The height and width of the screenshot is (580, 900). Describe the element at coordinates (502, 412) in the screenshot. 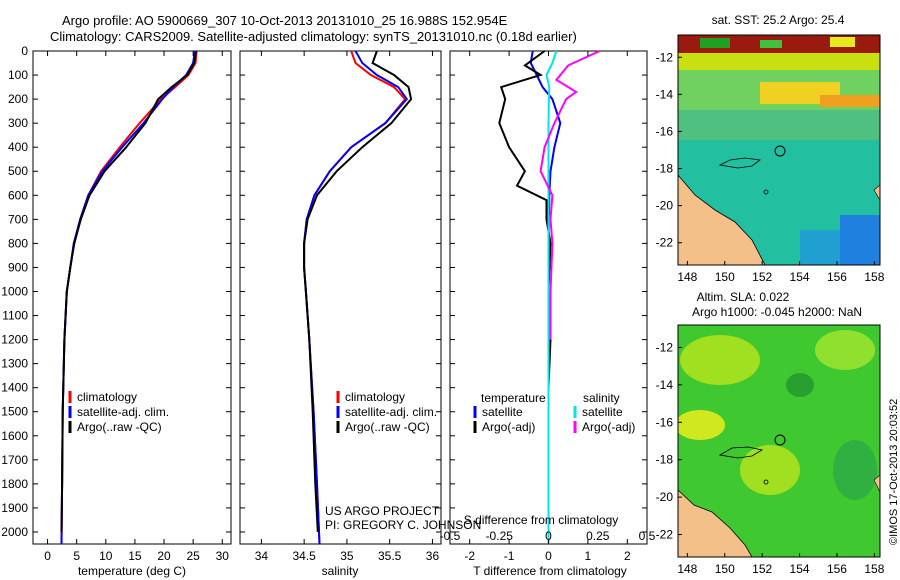

I see `legend-temp-satellite-label: satellite` at that location.